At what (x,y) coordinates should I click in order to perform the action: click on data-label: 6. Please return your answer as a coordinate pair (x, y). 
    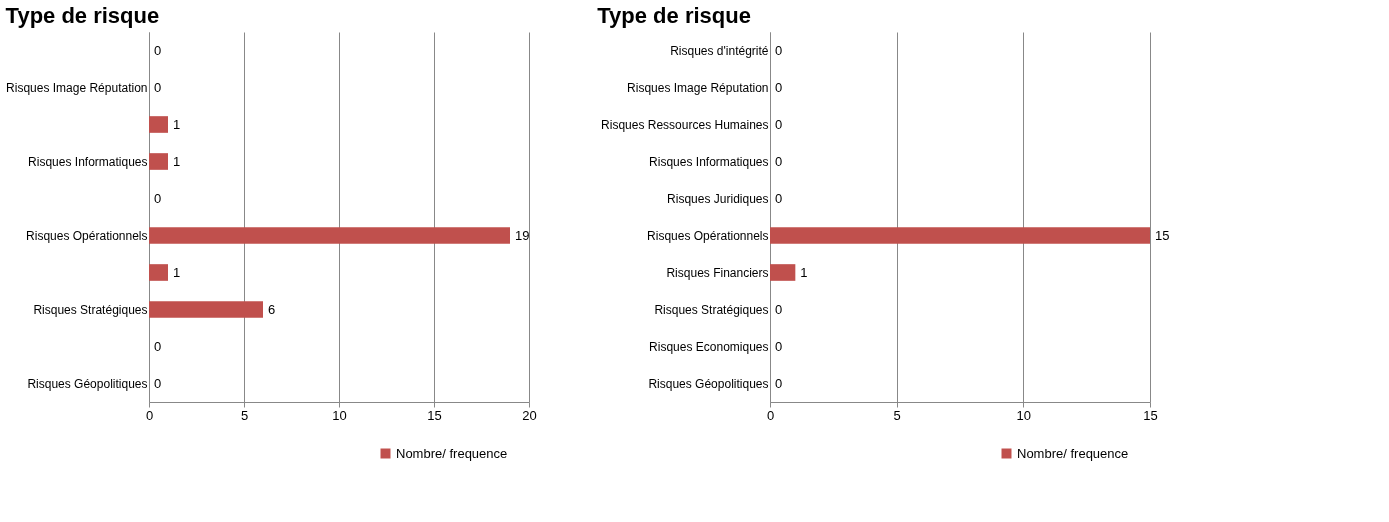
    Looking at the image, I should click on (272, 309).